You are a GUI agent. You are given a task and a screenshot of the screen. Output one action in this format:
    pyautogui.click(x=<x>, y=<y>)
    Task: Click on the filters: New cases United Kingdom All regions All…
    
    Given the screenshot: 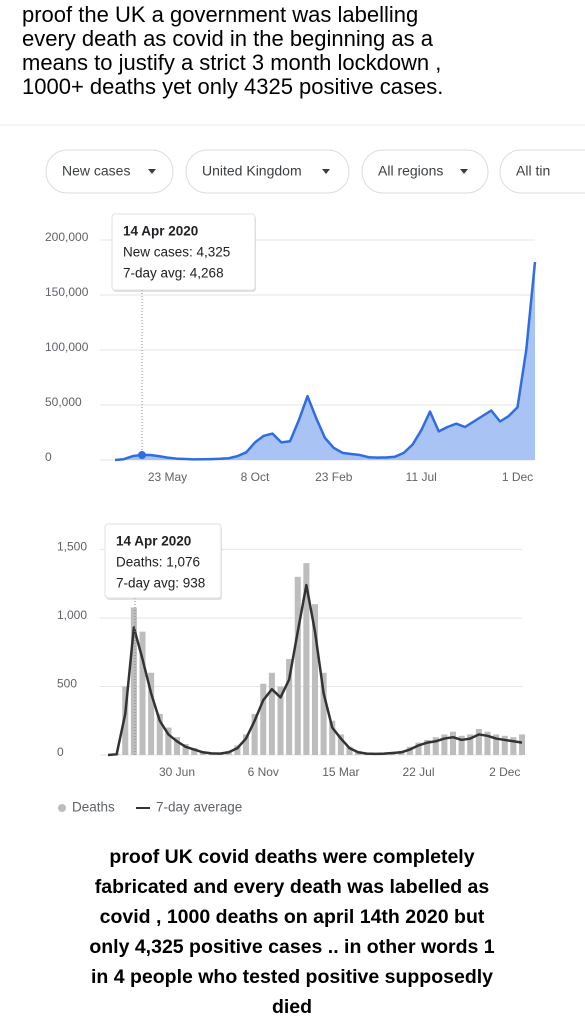 What is the action you would take?
    pyautogui.click(x=315, y=171)
    